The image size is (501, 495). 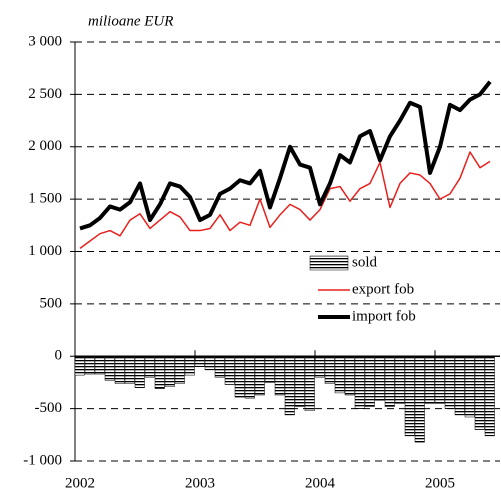 What do you see at coordinates (365, 262) in the screenshot?
I see `legend-label: sold` at bounding box center [365, 262].